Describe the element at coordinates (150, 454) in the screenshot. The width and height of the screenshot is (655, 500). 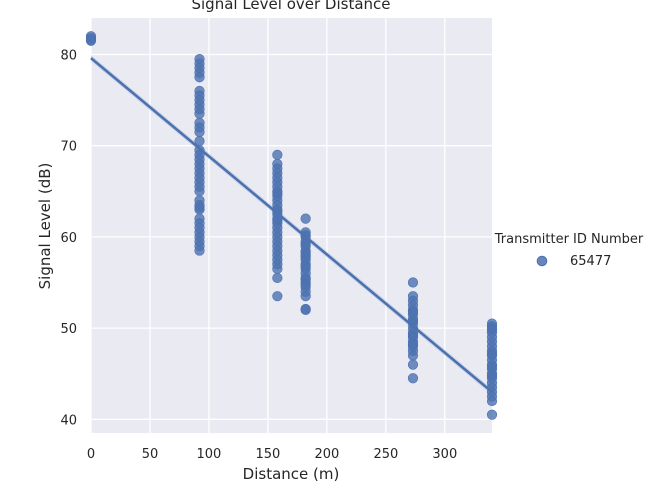
I see `x-tick-label: 50` at that location.